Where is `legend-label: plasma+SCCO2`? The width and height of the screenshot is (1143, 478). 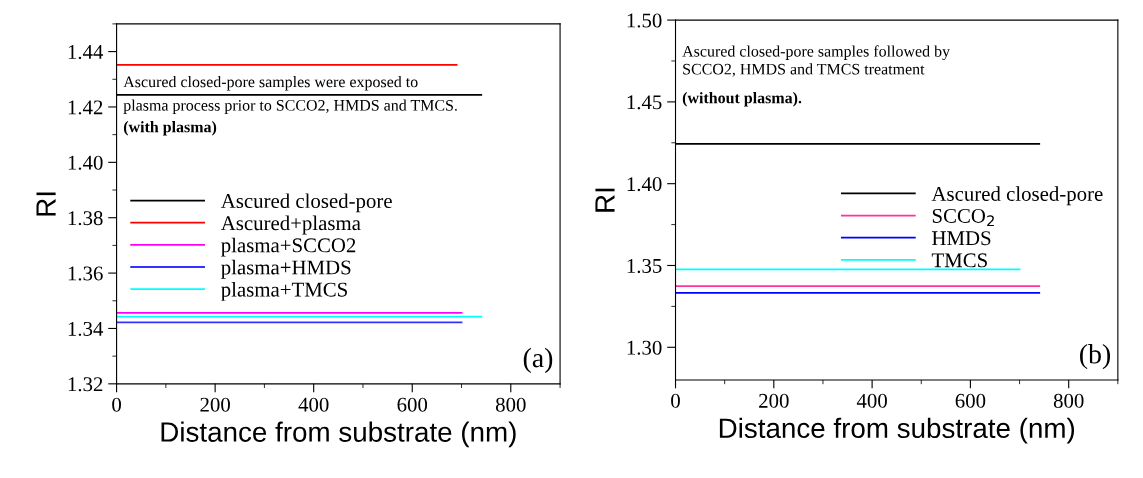
legend-label: plasma+SCCO2 is located at coordinates (288, 247).